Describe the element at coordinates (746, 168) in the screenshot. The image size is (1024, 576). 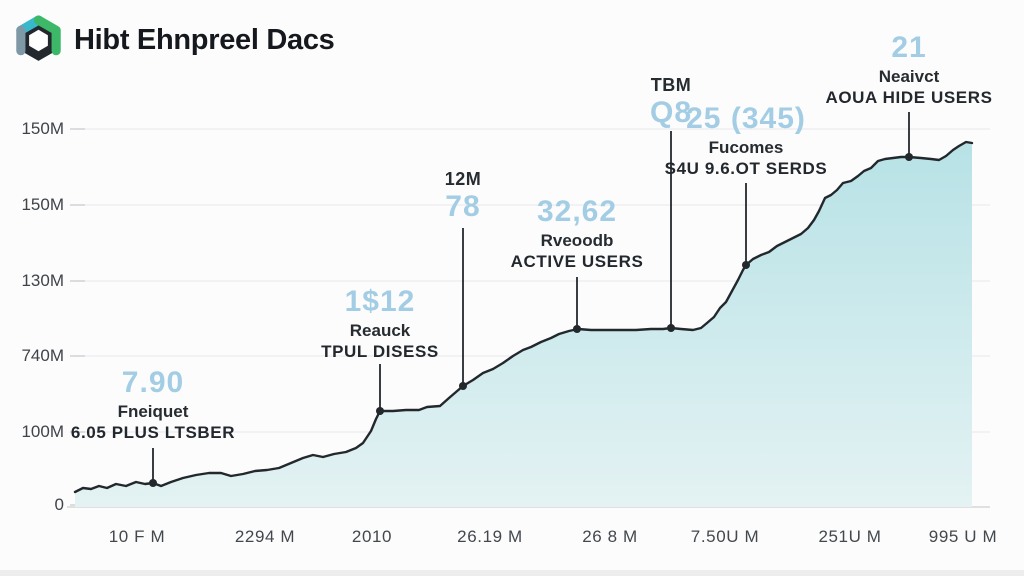
I see `annotation-sublabel: S4U 9.6.OT SERDS` at that location.